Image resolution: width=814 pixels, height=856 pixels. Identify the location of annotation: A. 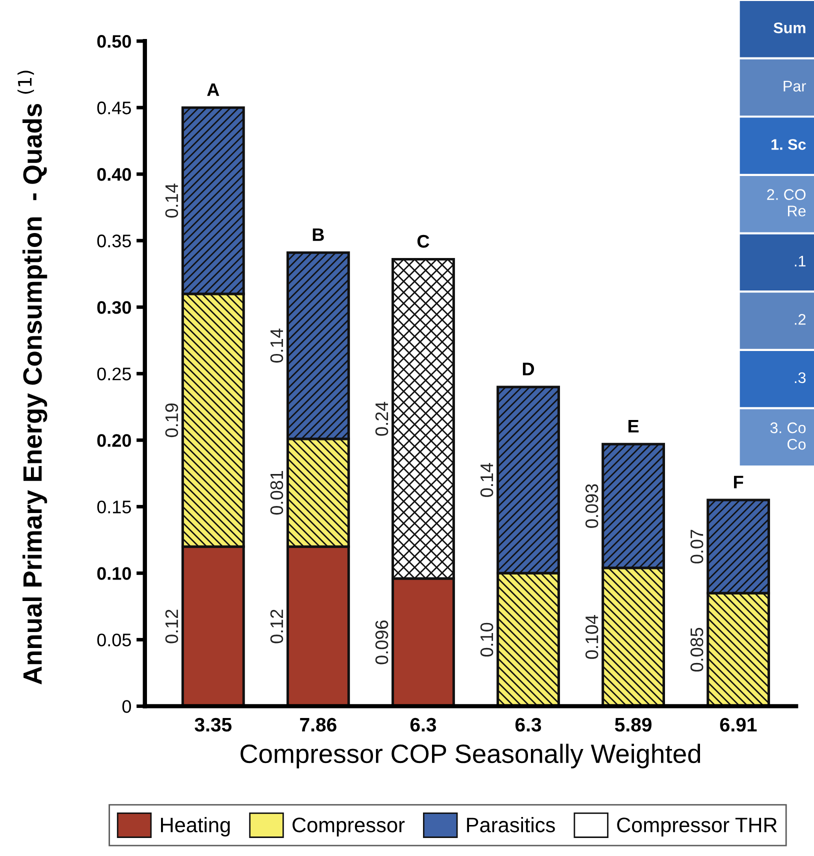
(213, 89).